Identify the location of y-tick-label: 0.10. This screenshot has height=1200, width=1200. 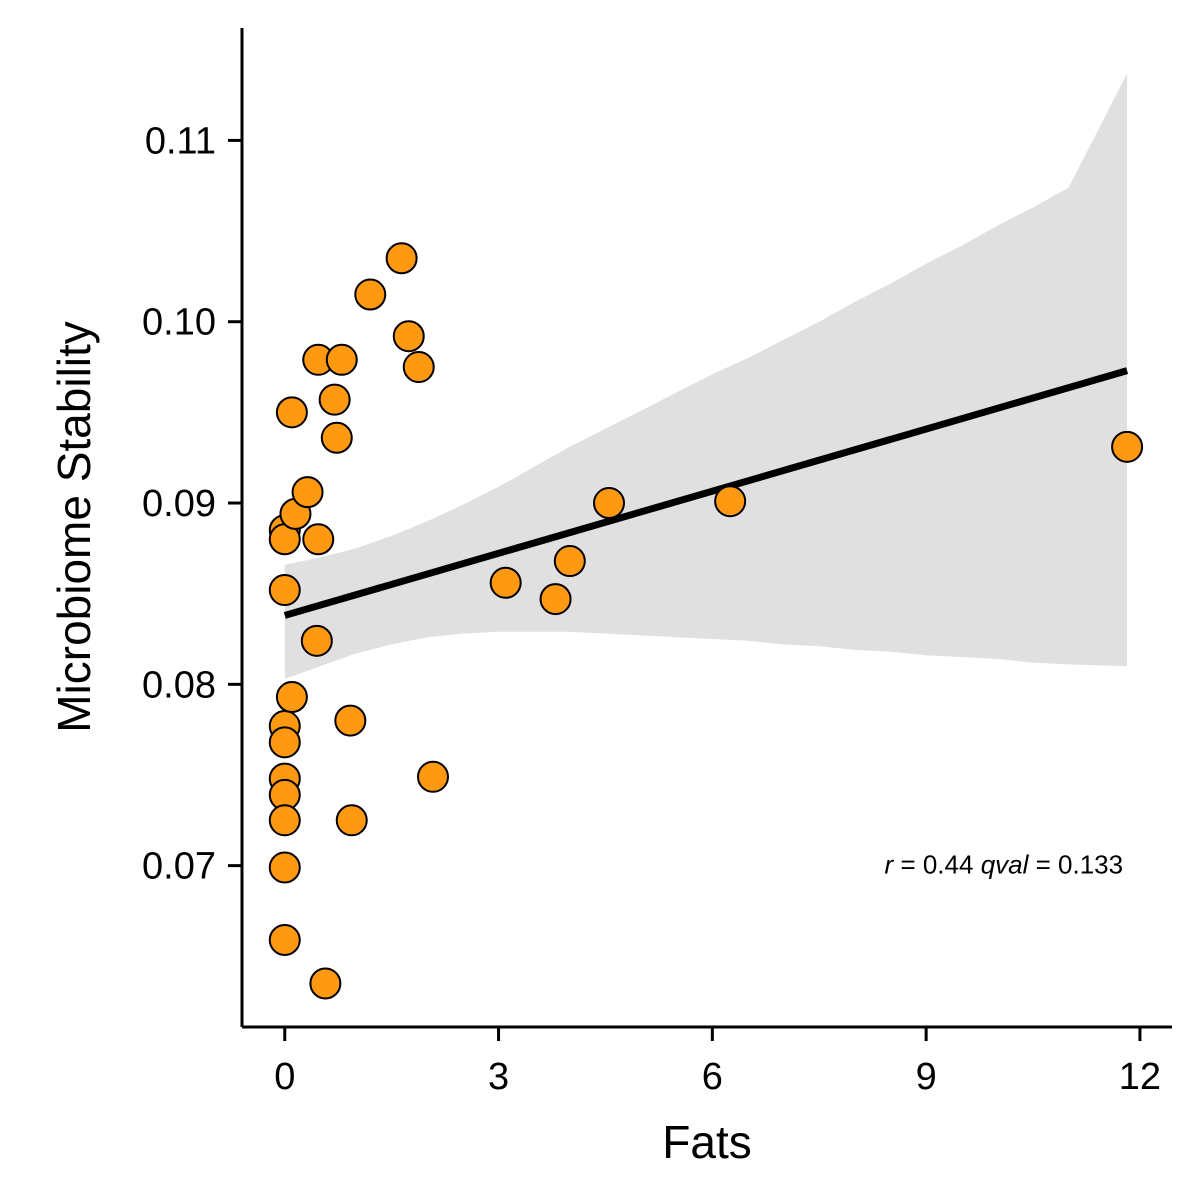
(179, 323).